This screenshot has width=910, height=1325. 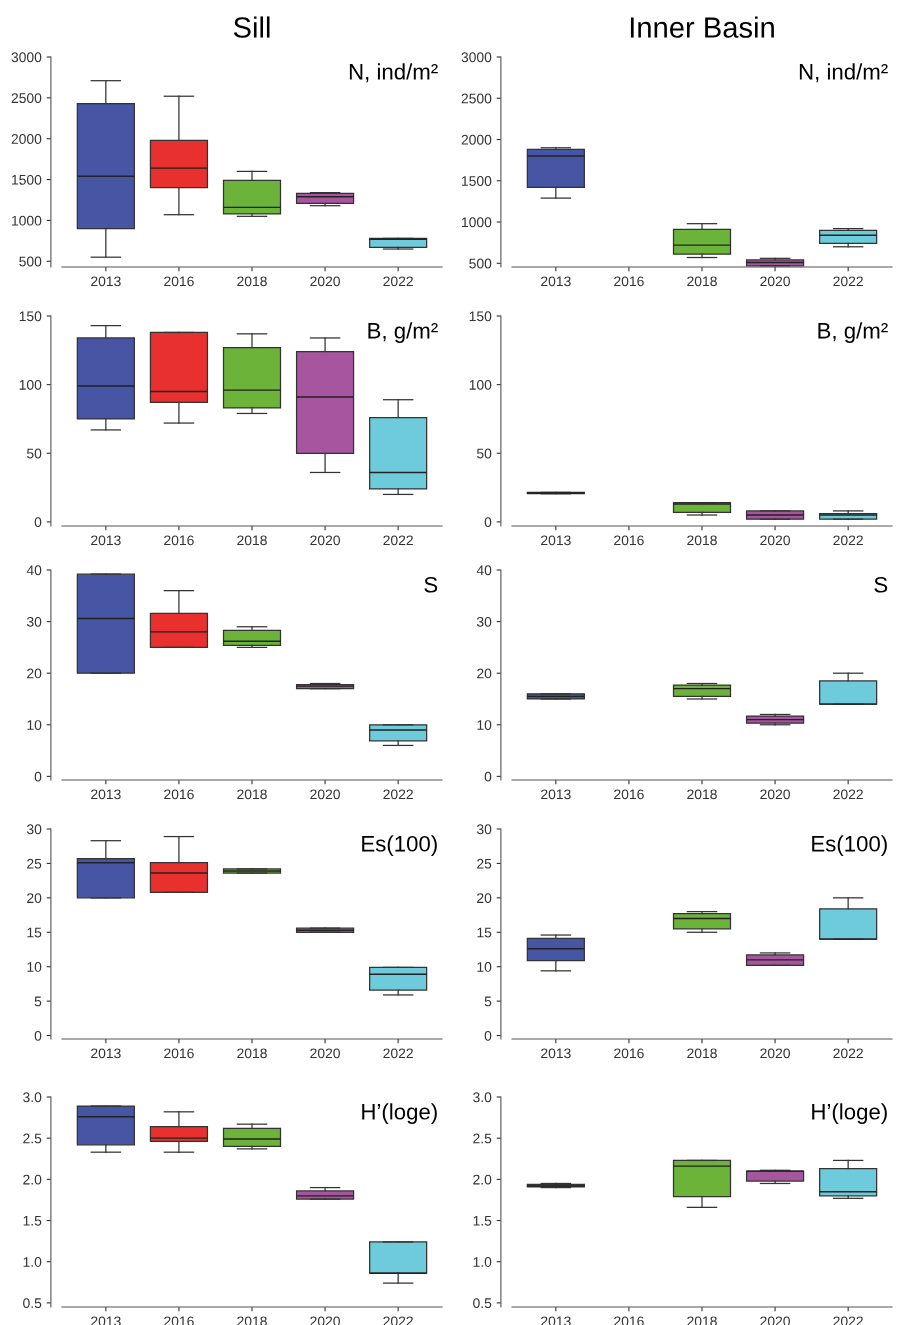 What do you see at coordinates (702, 27) in the screenshot?
I see `chart-title: Inner Basin` at bounding box center [702, 27].